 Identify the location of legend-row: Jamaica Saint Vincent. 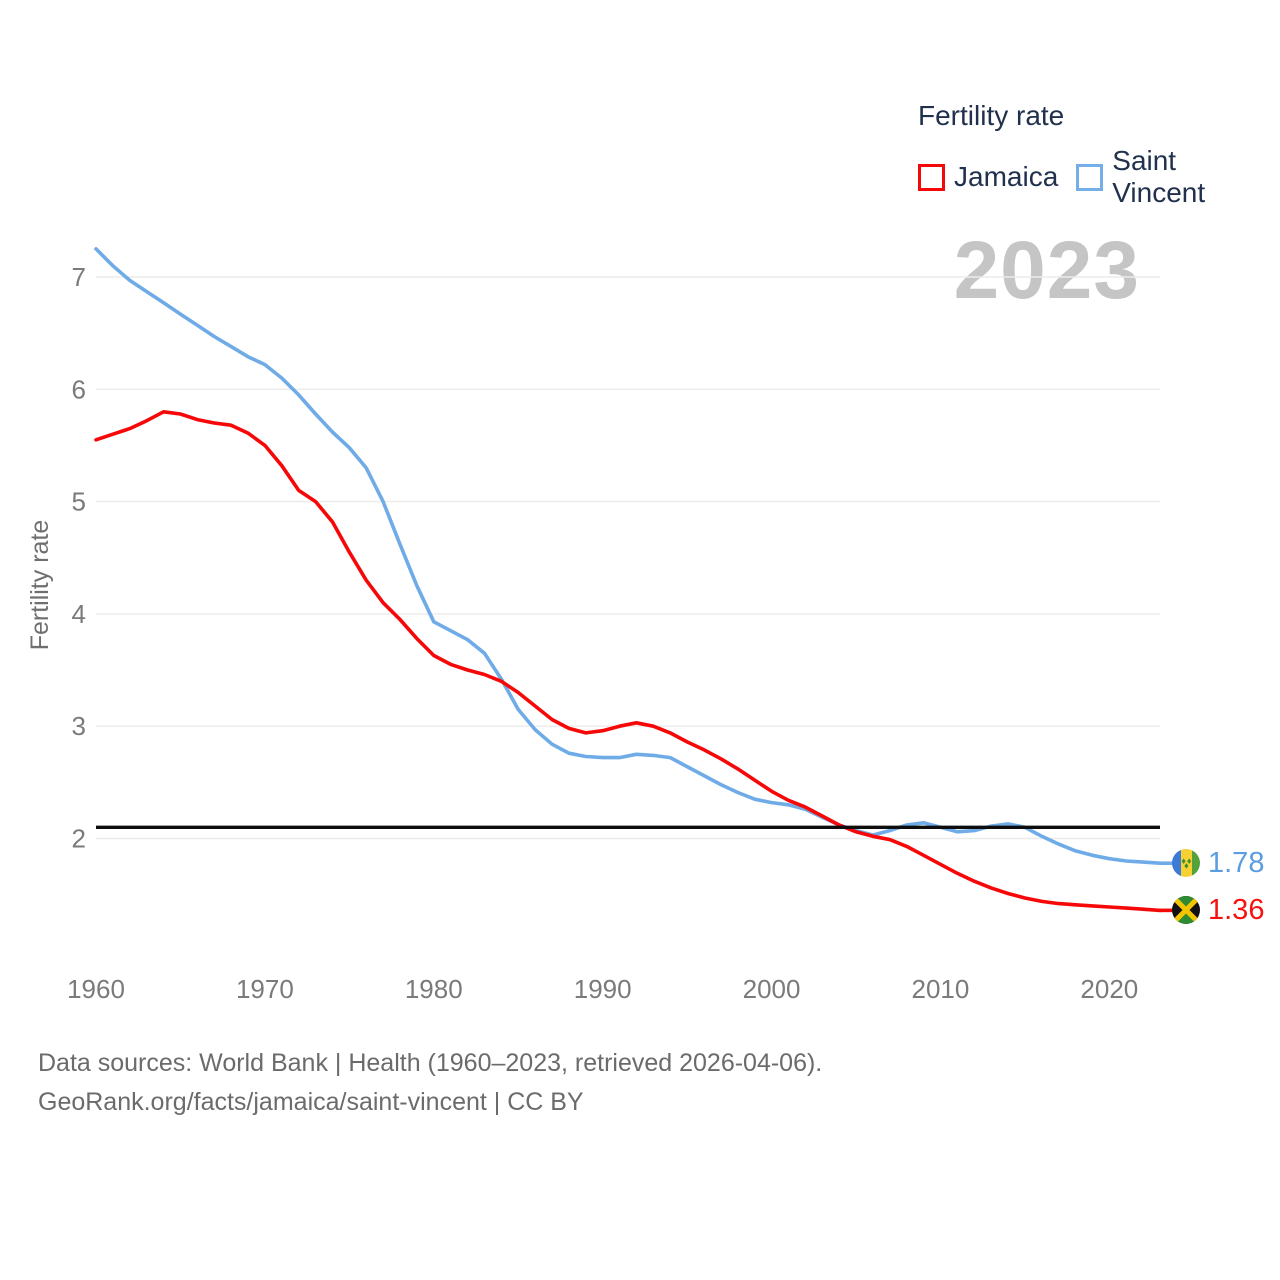
(1088, 177).